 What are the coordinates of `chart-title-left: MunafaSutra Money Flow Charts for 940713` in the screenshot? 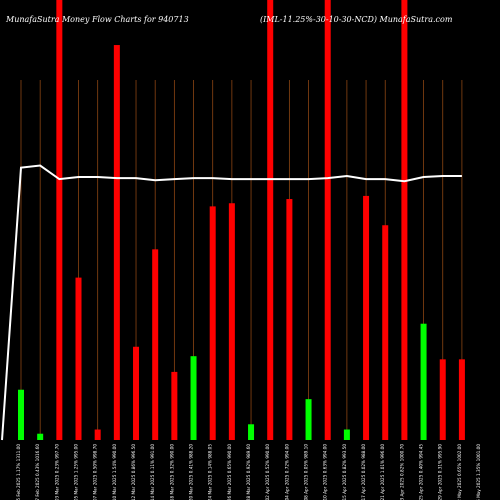 It's located at (97, 19).